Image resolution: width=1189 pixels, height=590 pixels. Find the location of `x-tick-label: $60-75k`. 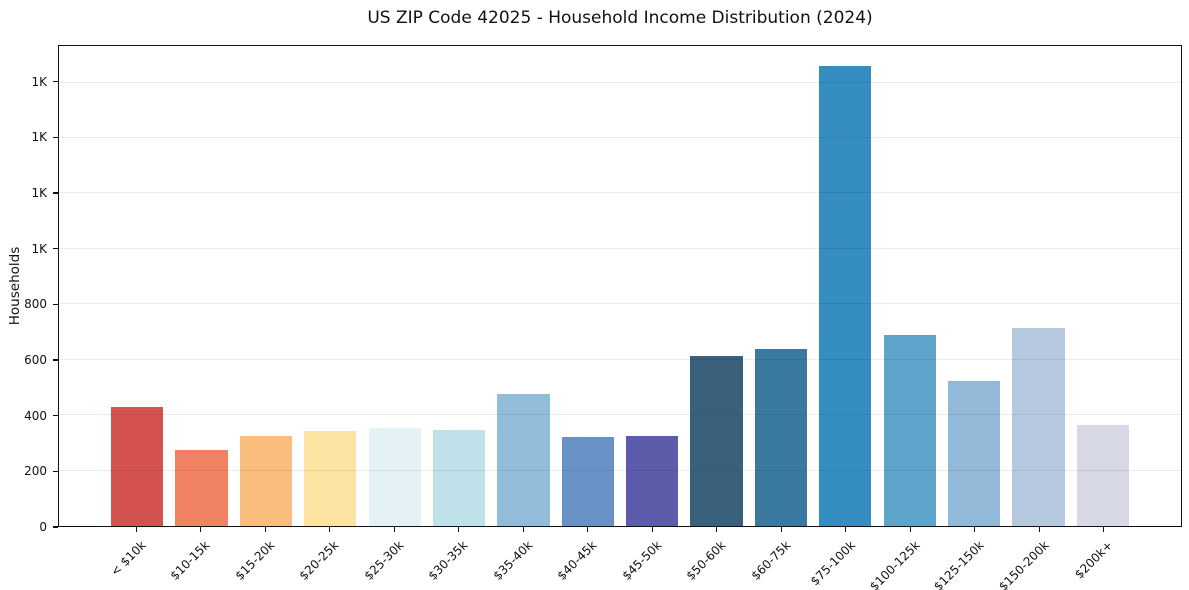

x-tick-label: $60-75k is located at coordinates (771, 560).